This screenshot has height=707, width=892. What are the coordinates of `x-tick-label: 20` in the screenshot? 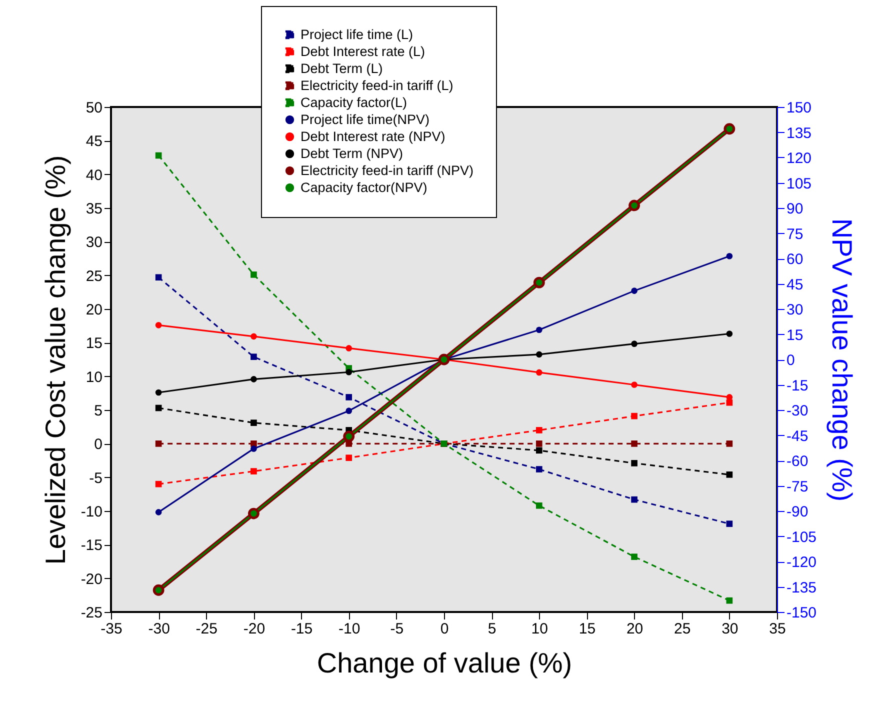 It's located at (635, 629).